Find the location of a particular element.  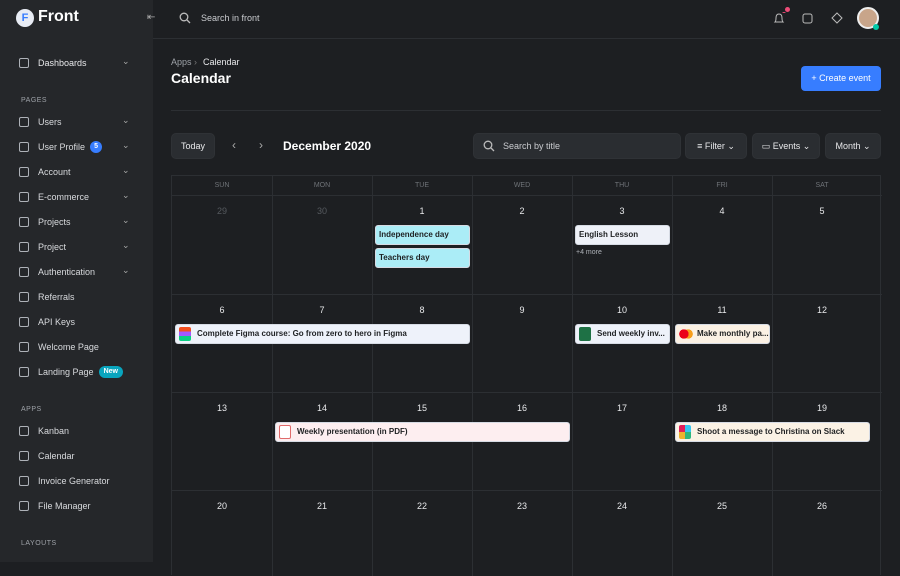

day-number: 29 is located at coordinates (221, 211).